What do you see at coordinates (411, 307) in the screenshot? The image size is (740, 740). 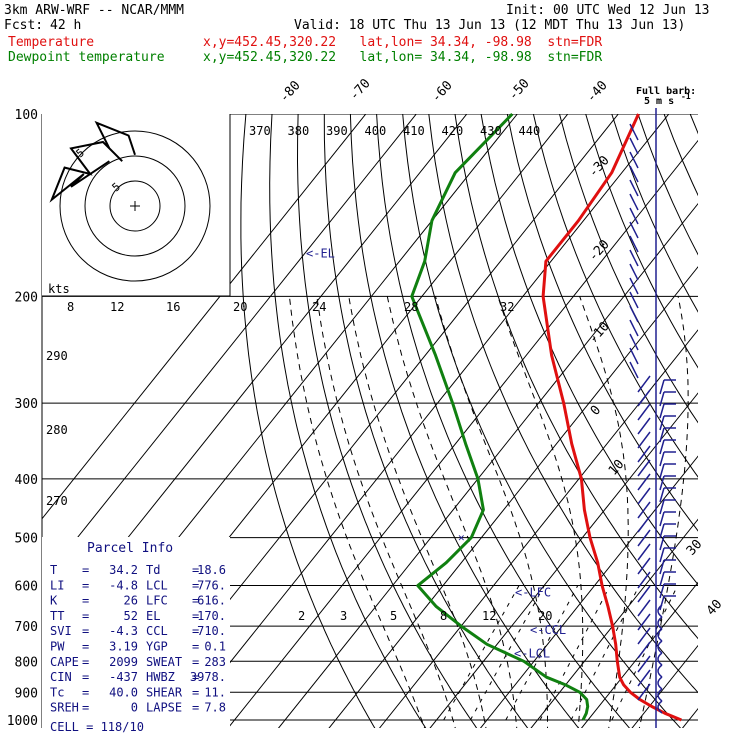 I see `hodograph-speed-label: 28` at bounding box center [411, 307].